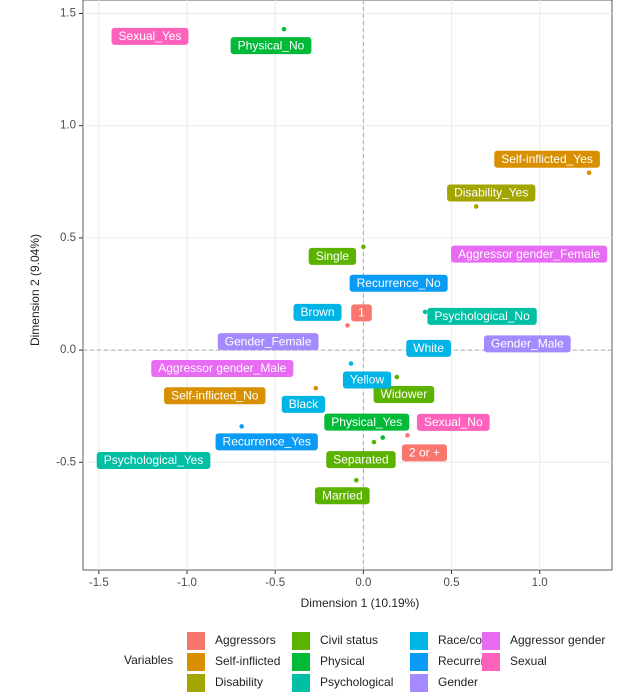 The width and height of the screenshot is (637, 698). I want to click on point-label: Widower, so click(404, 394).